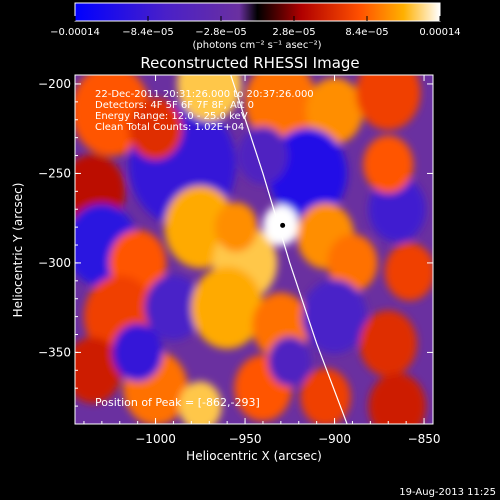 The height and width of the screenshot is (500, 500). What do you see at coordinates (424, 439) in the screenshot?
I see `x-tick-label: −850` at bounding box center [424, 439].